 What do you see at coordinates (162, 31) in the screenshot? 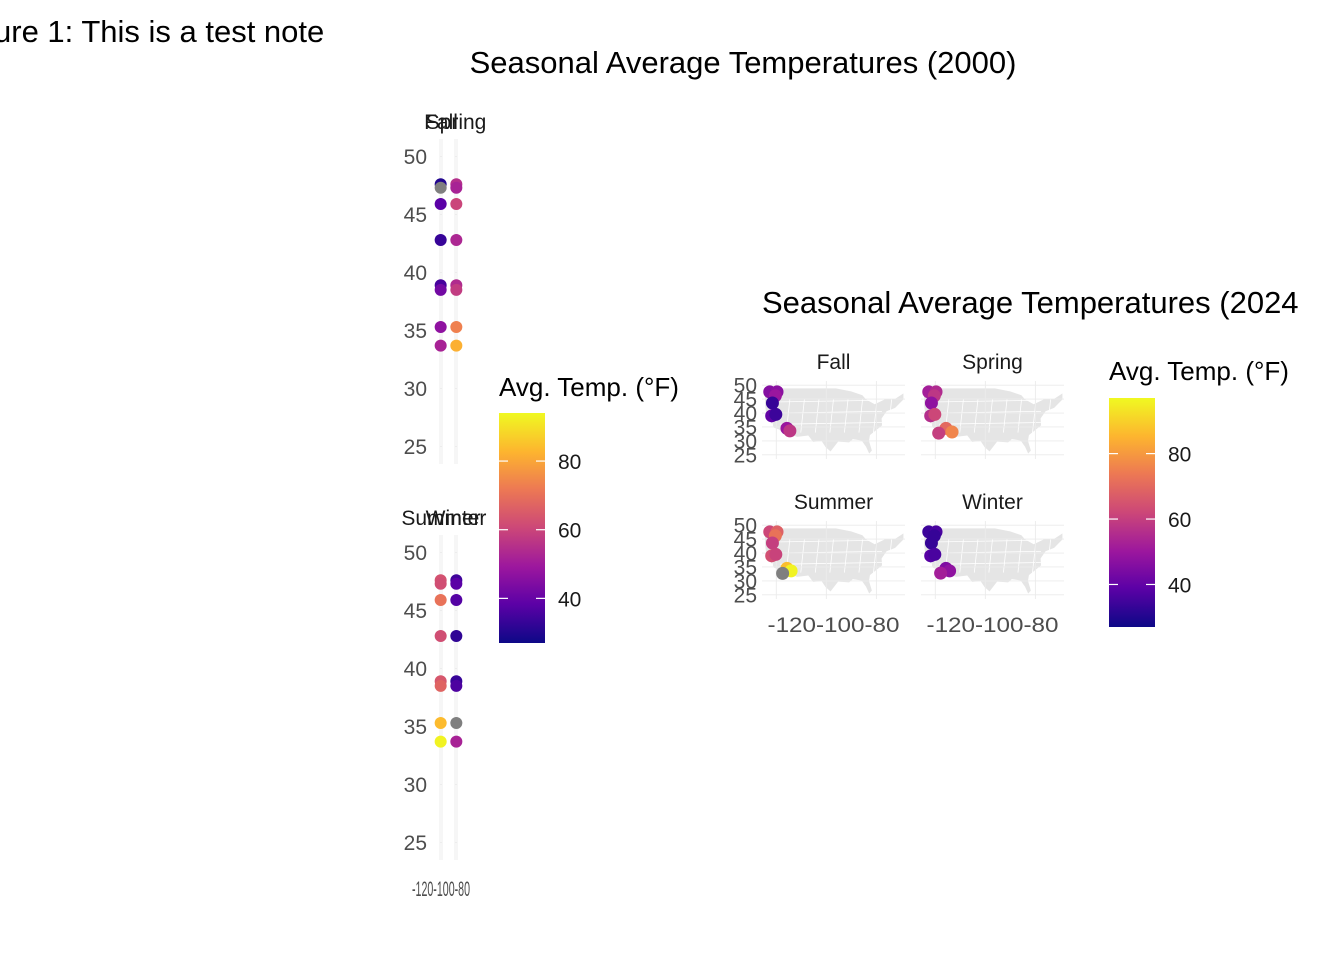
I see `figure-note: ure 1: This is a test note` at bounding box center [162, 31].